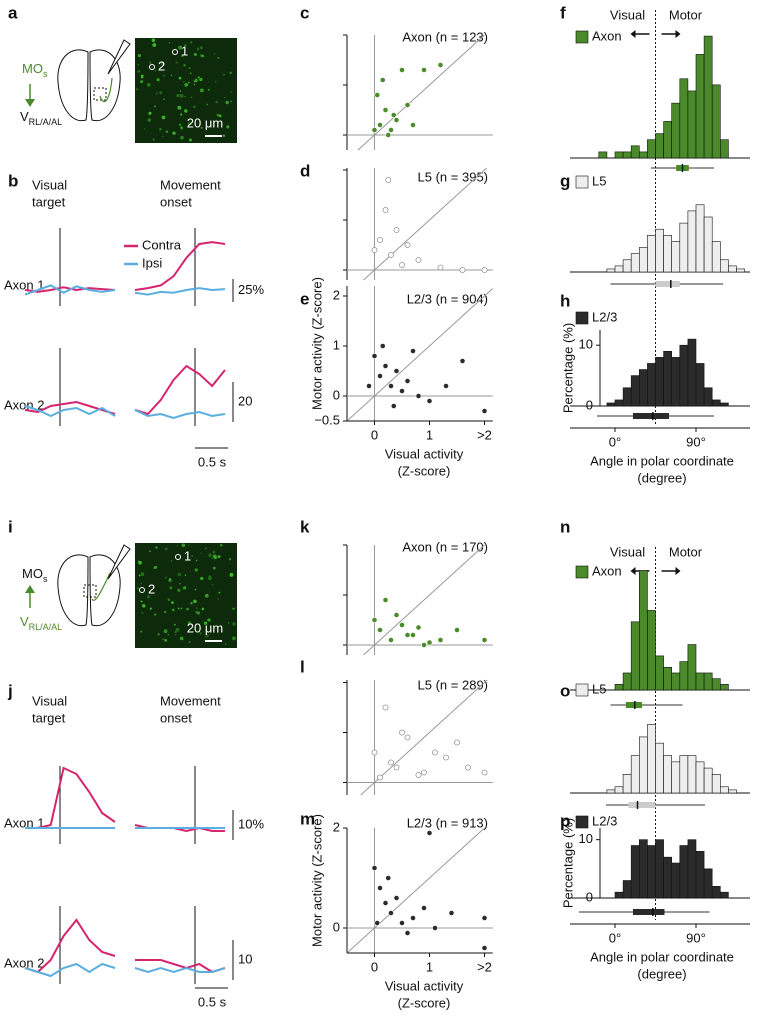 This screenshot has width=759, height=1016. Describe the element at coordinates (678, 34) in the screenshot. I see `direction-arrowhead` at that location.